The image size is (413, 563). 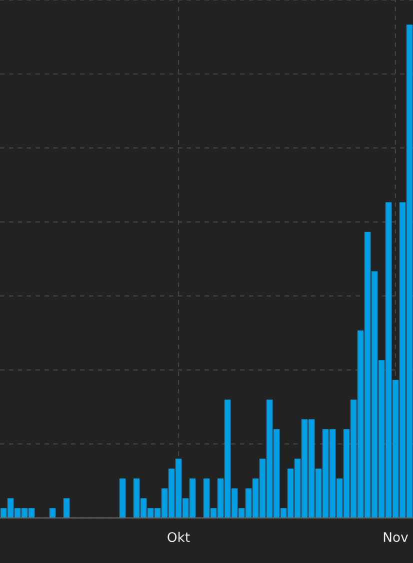 What do you see at coordinates (396, 537) in the screenshot?
I see `x-tick-label: Nov` at bounding box center [396, 537].